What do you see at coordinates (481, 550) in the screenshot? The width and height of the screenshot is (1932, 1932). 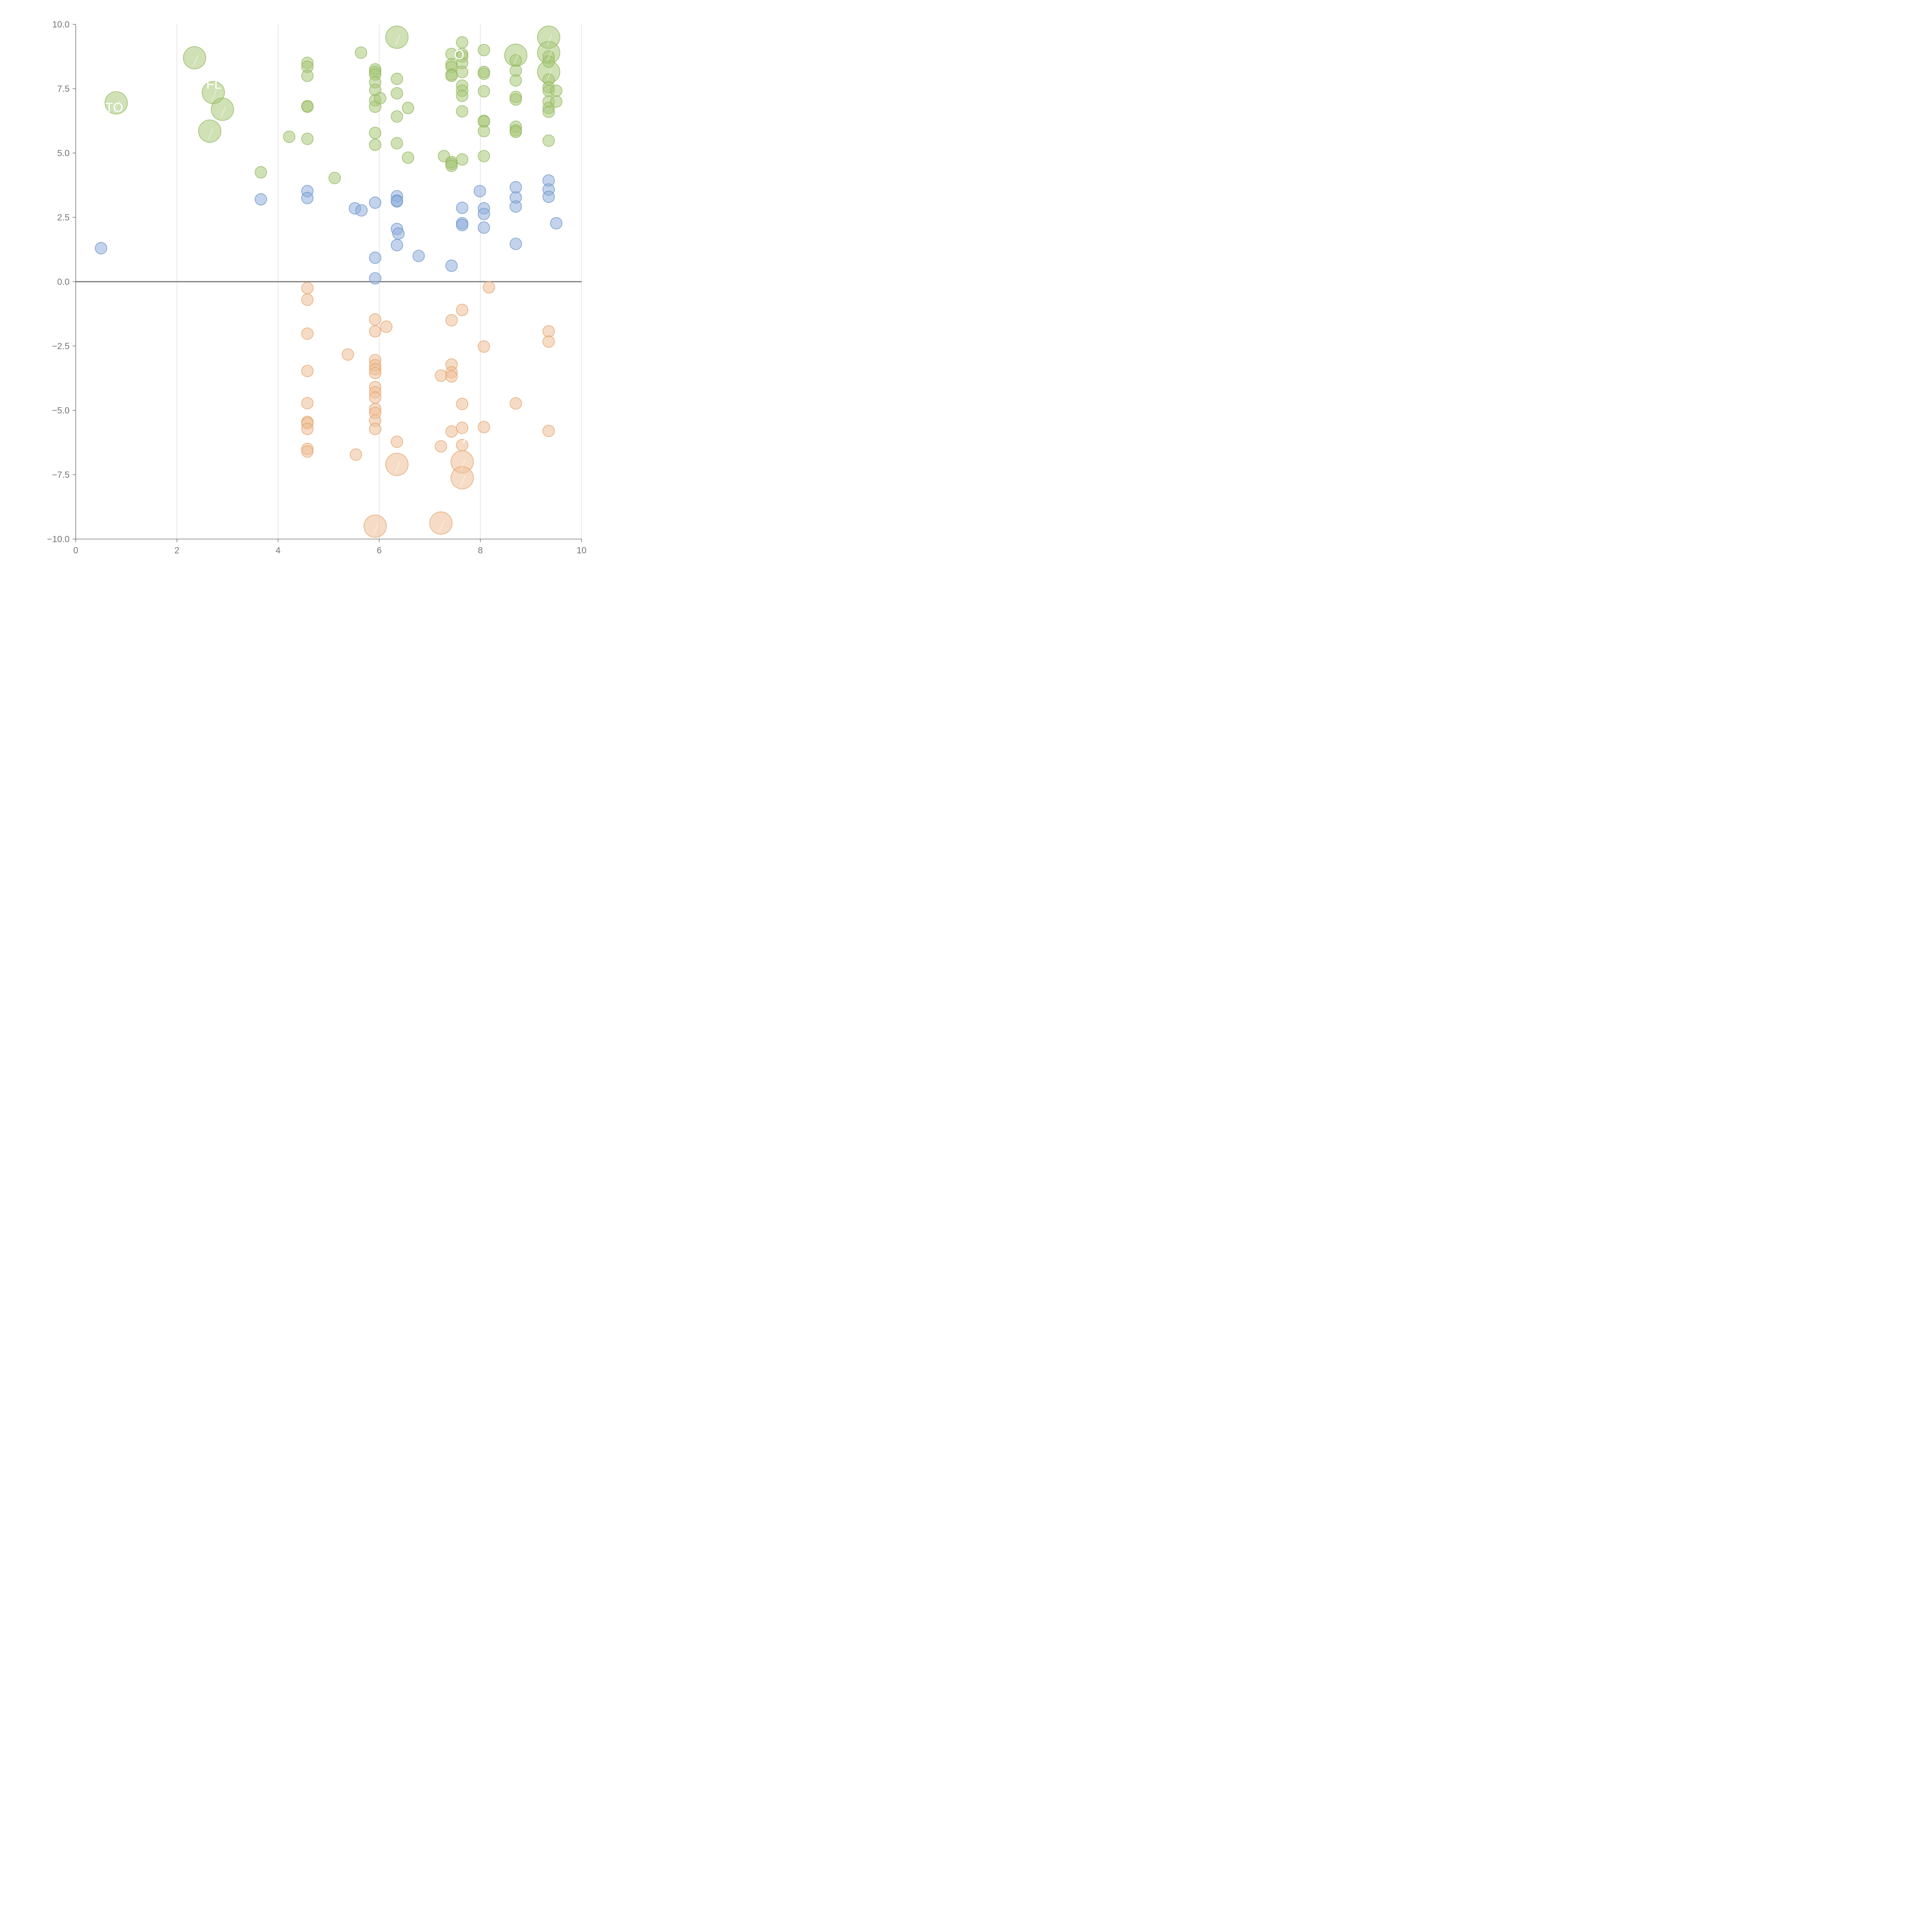 I see `x-tick-label: 8` at bounding box center [481, 550].